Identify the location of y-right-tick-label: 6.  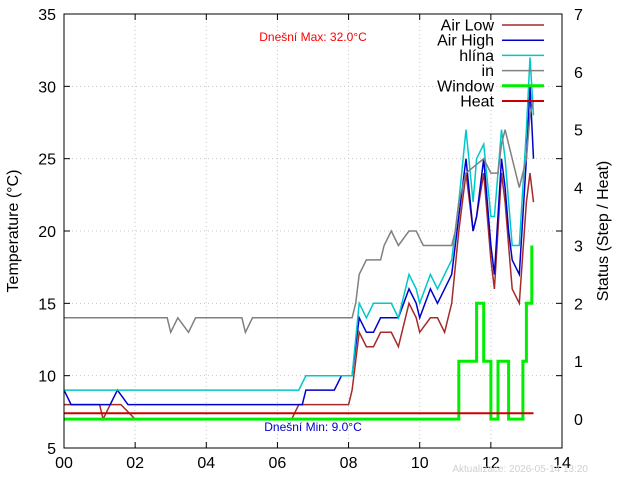
(578, 73).